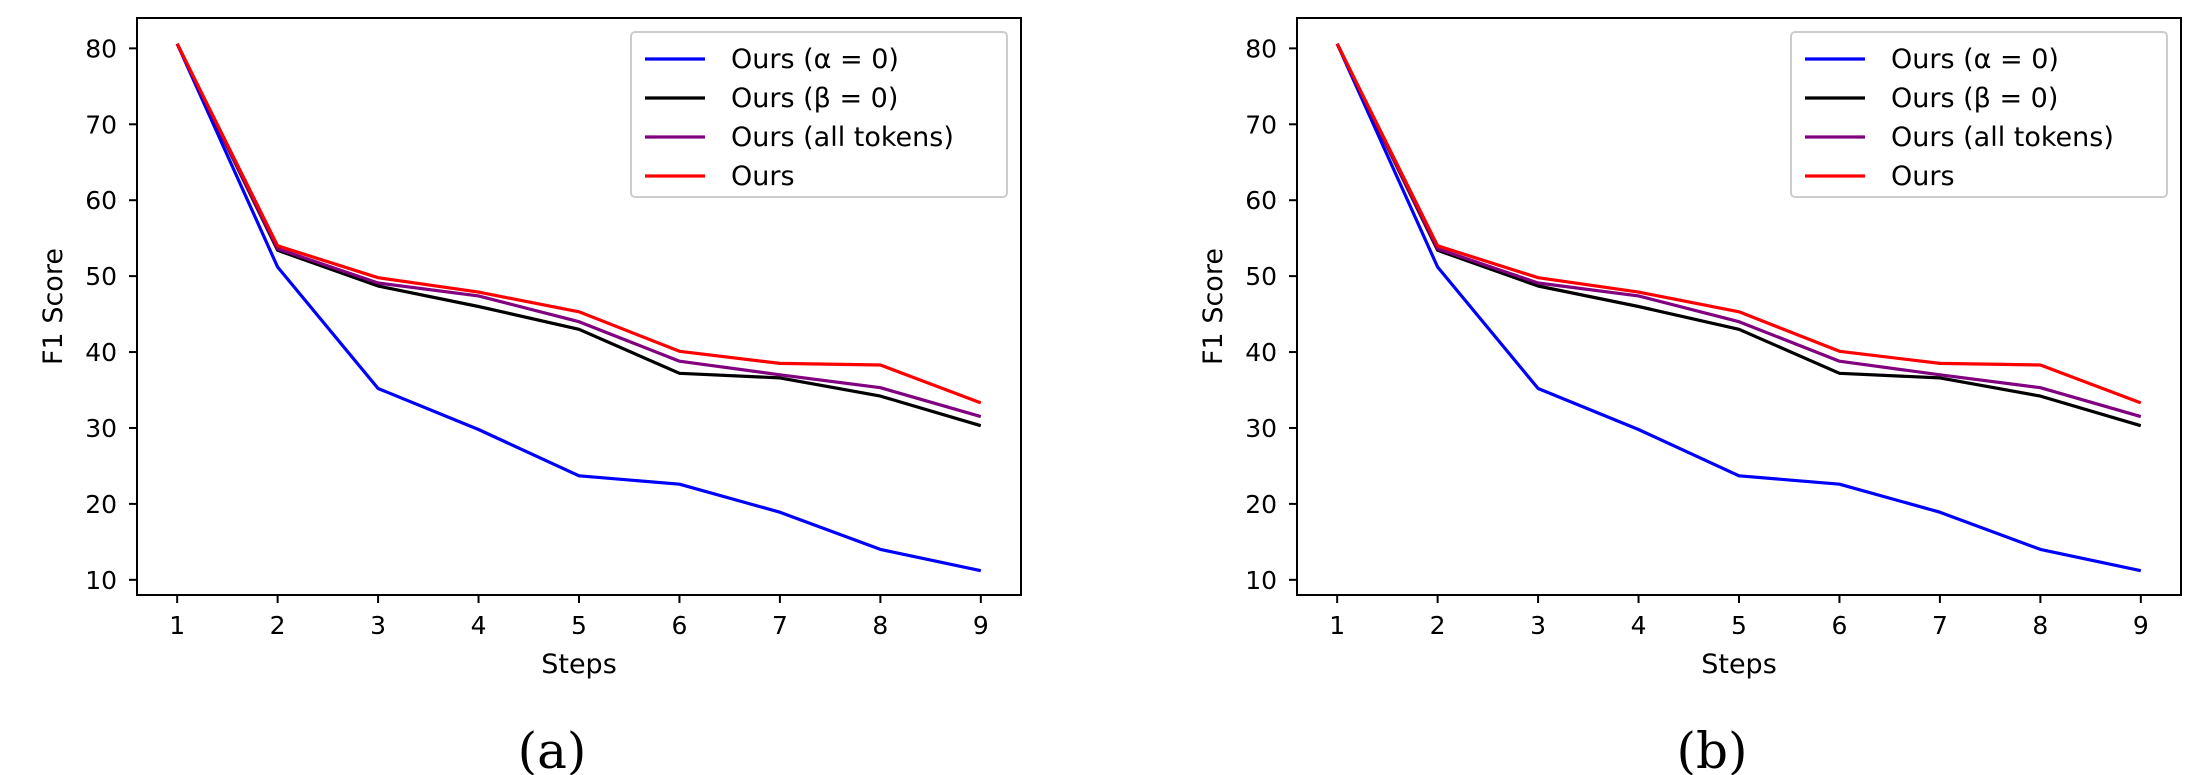 The height and width of the screenshot is (775, 2211). I want to click on panel-caption: (b), so click(1711, 748).